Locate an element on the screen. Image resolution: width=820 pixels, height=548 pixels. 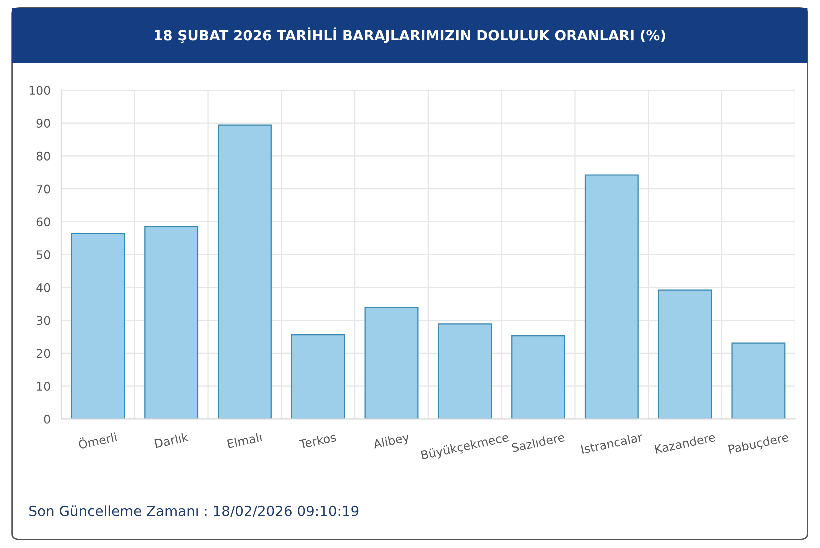
text: Son Güncelleme Zamanı : 18/02/2026 09:10:19 is located at coordinates (194, 512).